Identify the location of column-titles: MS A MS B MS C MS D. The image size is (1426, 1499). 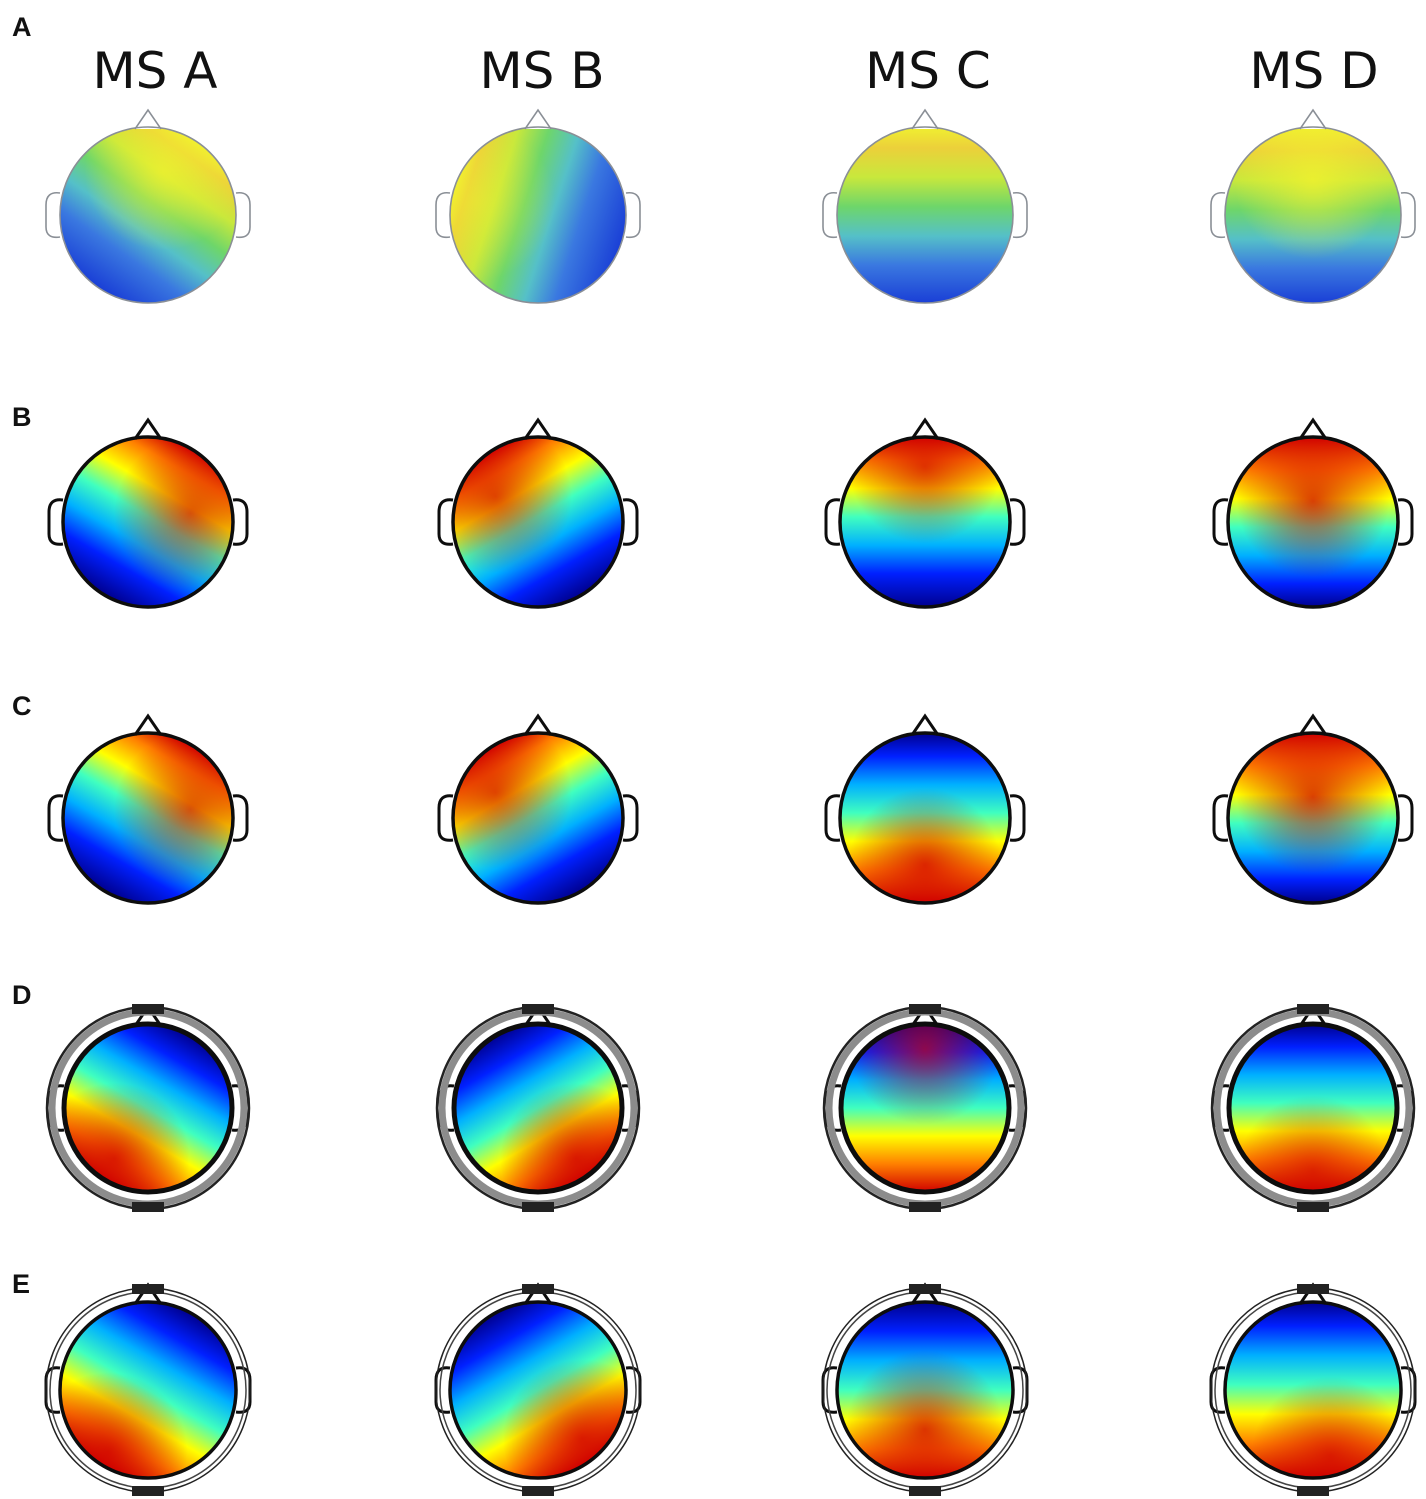
(736, 71).